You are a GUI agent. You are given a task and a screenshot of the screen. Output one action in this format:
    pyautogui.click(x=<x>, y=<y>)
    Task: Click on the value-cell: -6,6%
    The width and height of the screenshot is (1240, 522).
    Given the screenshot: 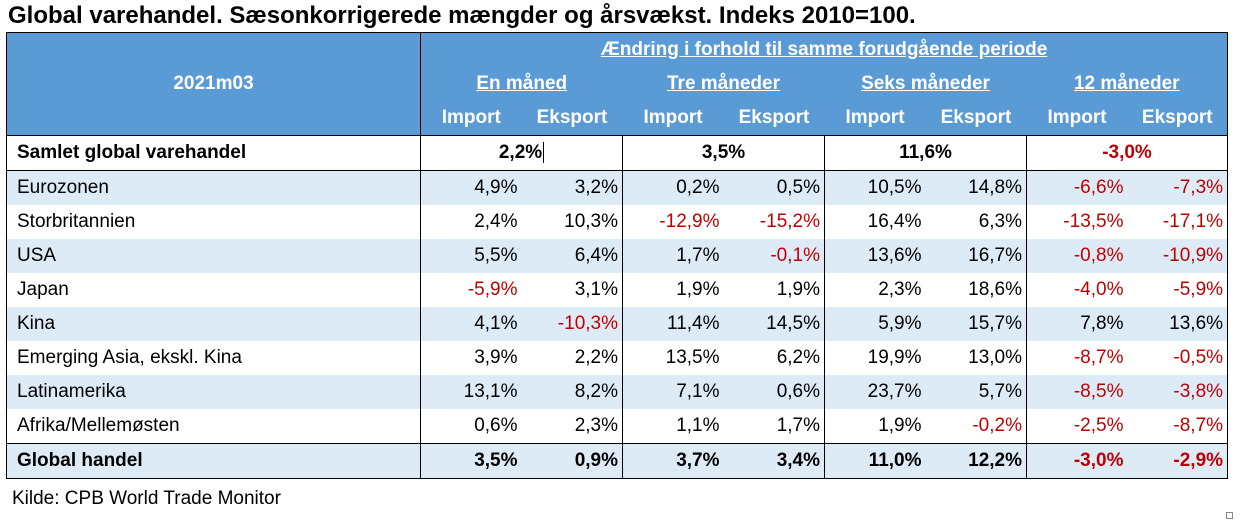 What is the action you would take?
    pyautogui.click(x=1077, y=187)
    